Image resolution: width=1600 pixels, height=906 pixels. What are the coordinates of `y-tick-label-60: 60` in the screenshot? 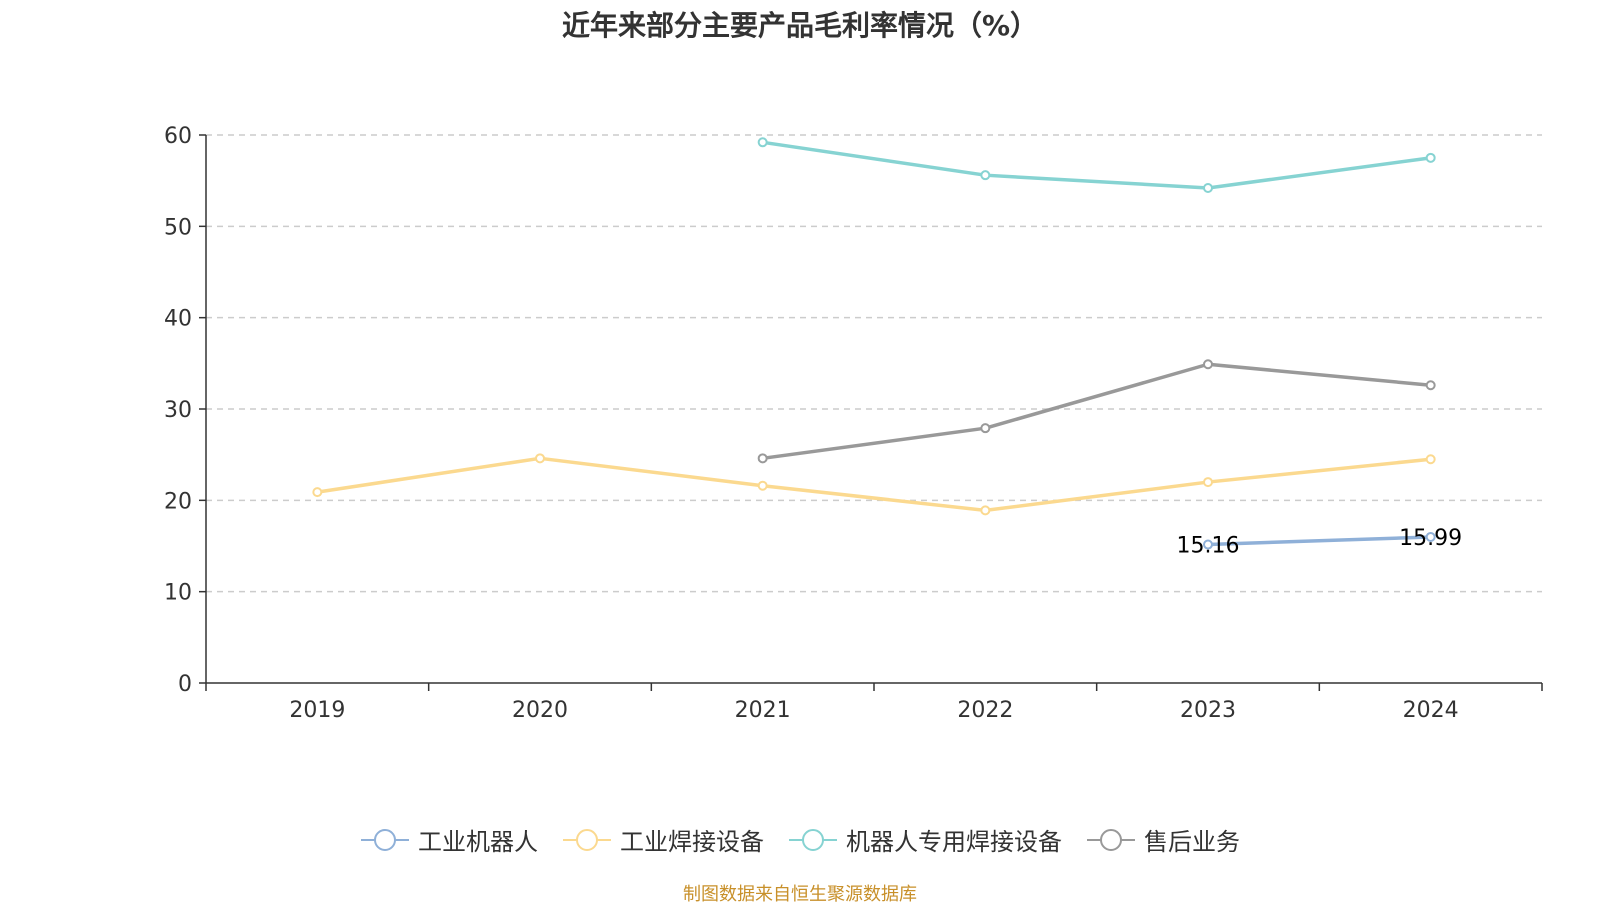 It's located at (178, 136).